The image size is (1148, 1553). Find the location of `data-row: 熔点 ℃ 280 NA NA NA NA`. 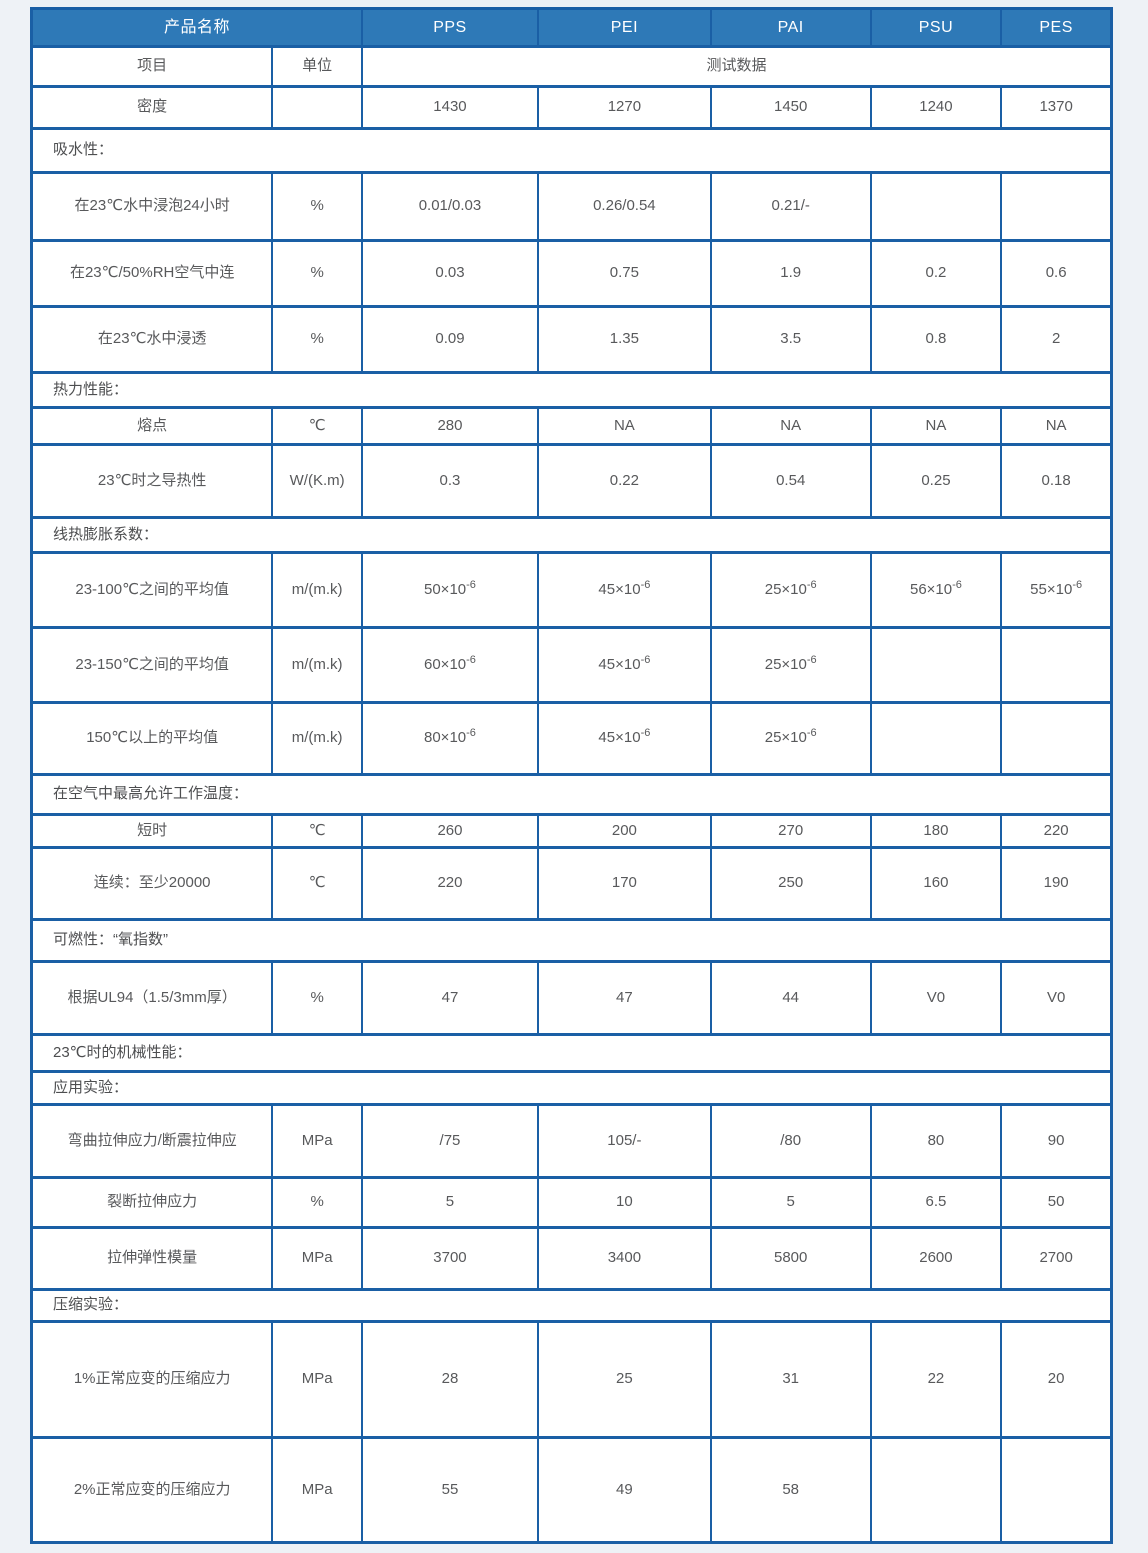

data-row: 熔点 ℃ 280 NA NA NA NA is located at coordinates (571, 426).